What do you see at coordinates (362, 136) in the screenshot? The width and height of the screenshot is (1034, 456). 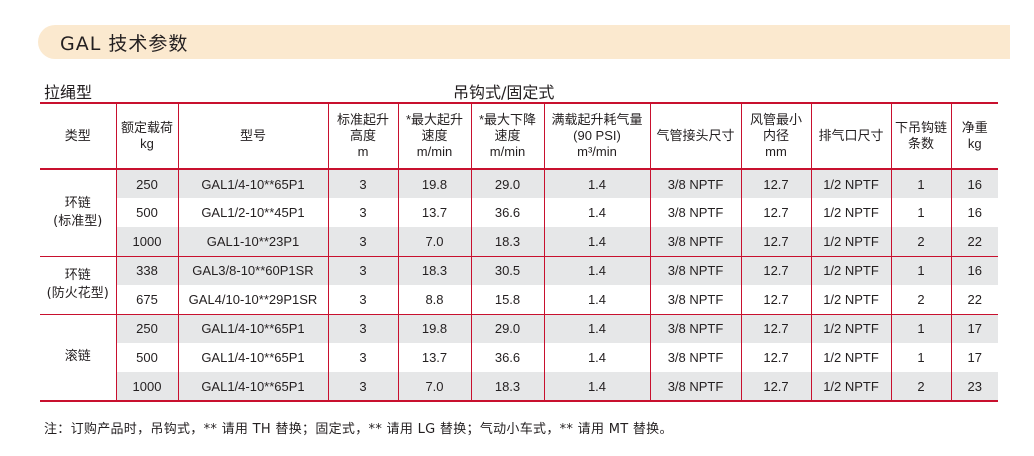 I see `header-lift-height: 标准起升 高度 m` at bounding box center [362, 136].